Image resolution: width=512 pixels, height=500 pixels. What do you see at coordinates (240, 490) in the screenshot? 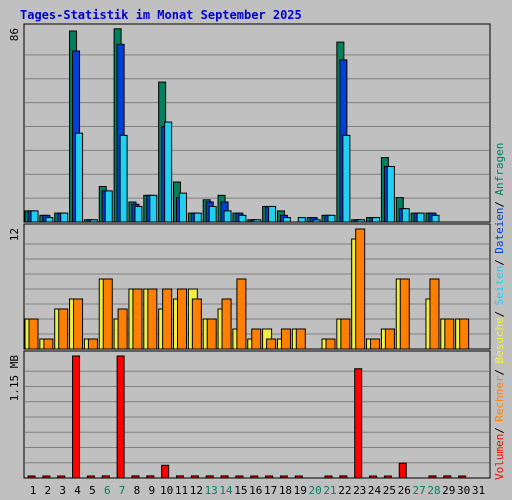
I see `x-tick-label-day-15: 15` at bounding box center [240, 490].